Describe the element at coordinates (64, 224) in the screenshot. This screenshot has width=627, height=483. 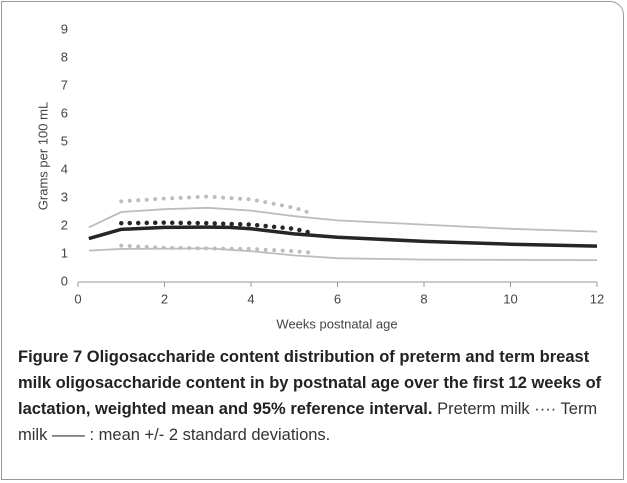
I see `y-tick-label: 2` at that location.